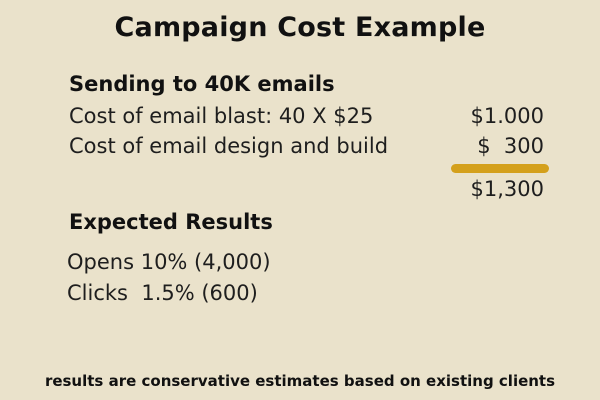  What do you see at coordinates (202, 84) in the screenshot?
I see `sending-heading: Sending to 40K emails` at bounding box center [202, 84].